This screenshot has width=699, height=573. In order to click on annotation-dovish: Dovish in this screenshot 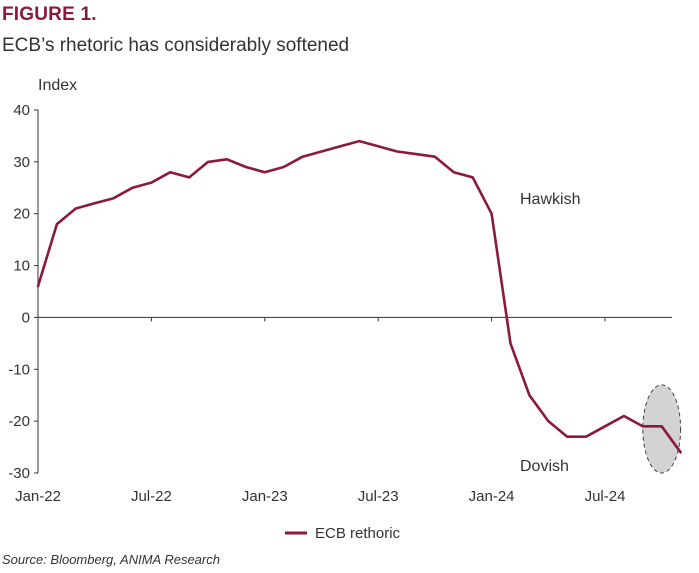, I will do `click(544, 466)`.